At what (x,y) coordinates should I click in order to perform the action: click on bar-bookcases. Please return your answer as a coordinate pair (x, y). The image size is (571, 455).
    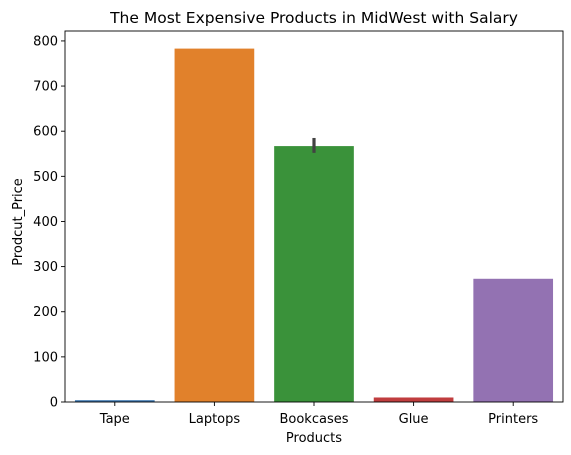
    Looking at the image, I should click on (314, 274).